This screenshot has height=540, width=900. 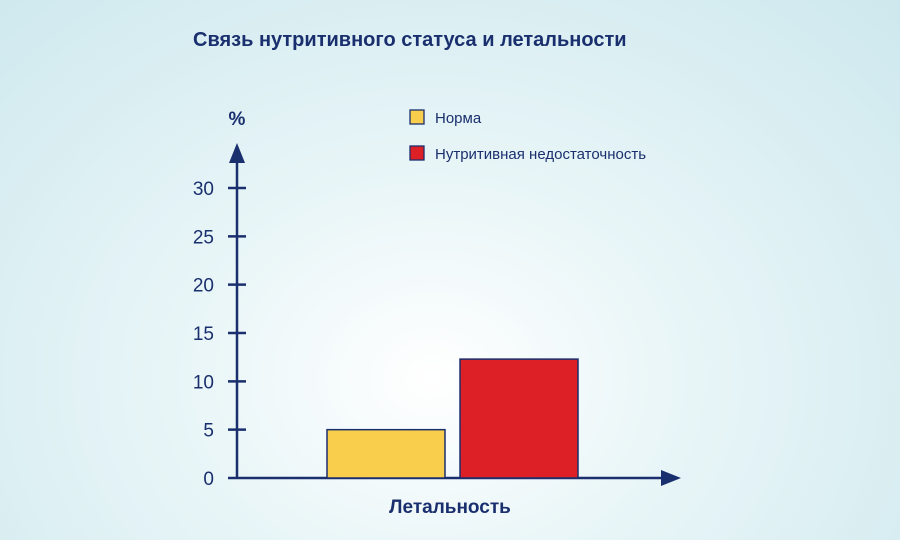 What do you see at coordinates (203, 286) in the screenshot?
I see `y-tick-label-20: 20` at bounding box center [203, 286].